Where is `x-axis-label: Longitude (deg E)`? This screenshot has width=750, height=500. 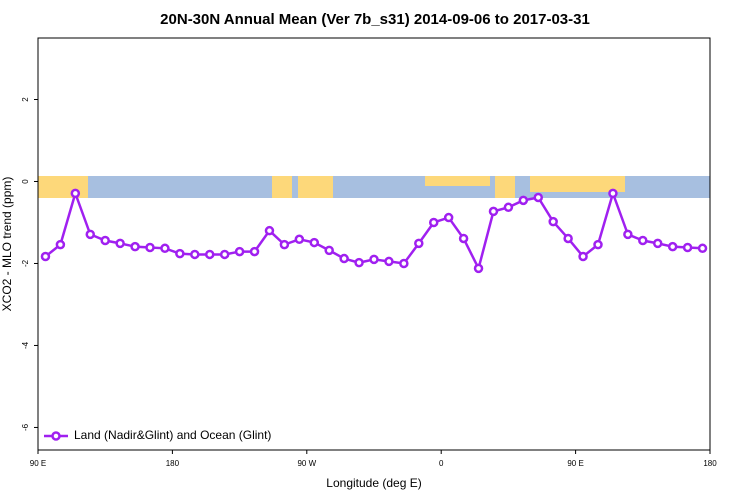 x-axis-label: Longitude (deg E) is located at coordinates (373, 483).